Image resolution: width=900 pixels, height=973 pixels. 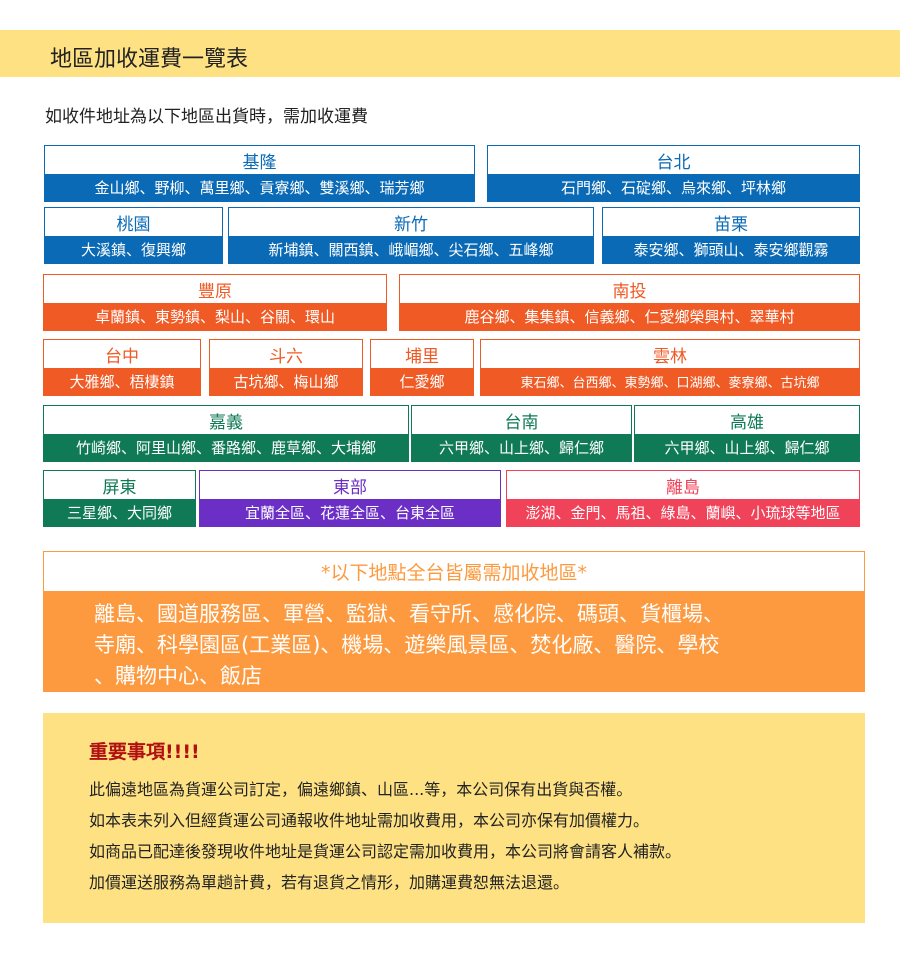 I want to click on note-line: 如商品已配達後發現收件地址是貨運公司認定需加收費用，本公司將會請客人補款。, so click(x=385, y=851).